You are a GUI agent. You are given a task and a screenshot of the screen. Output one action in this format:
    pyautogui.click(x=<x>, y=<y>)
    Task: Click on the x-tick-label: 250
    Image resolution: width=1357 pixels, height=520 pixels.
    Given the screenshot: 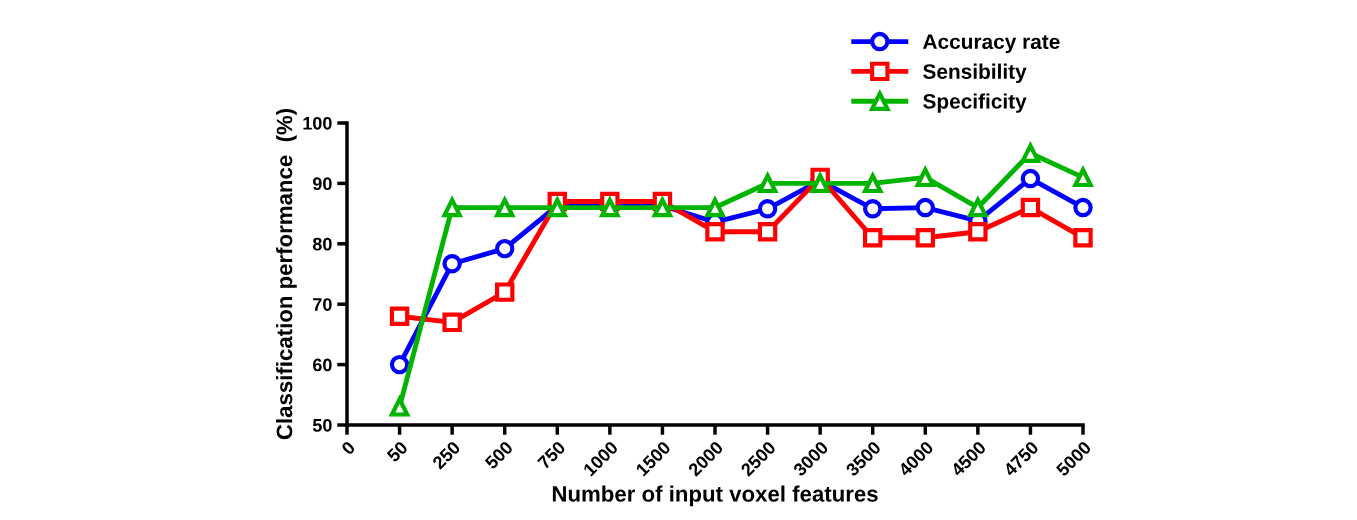 What is the action you would take?
    pyautogui.click(x=446, y=455)
    